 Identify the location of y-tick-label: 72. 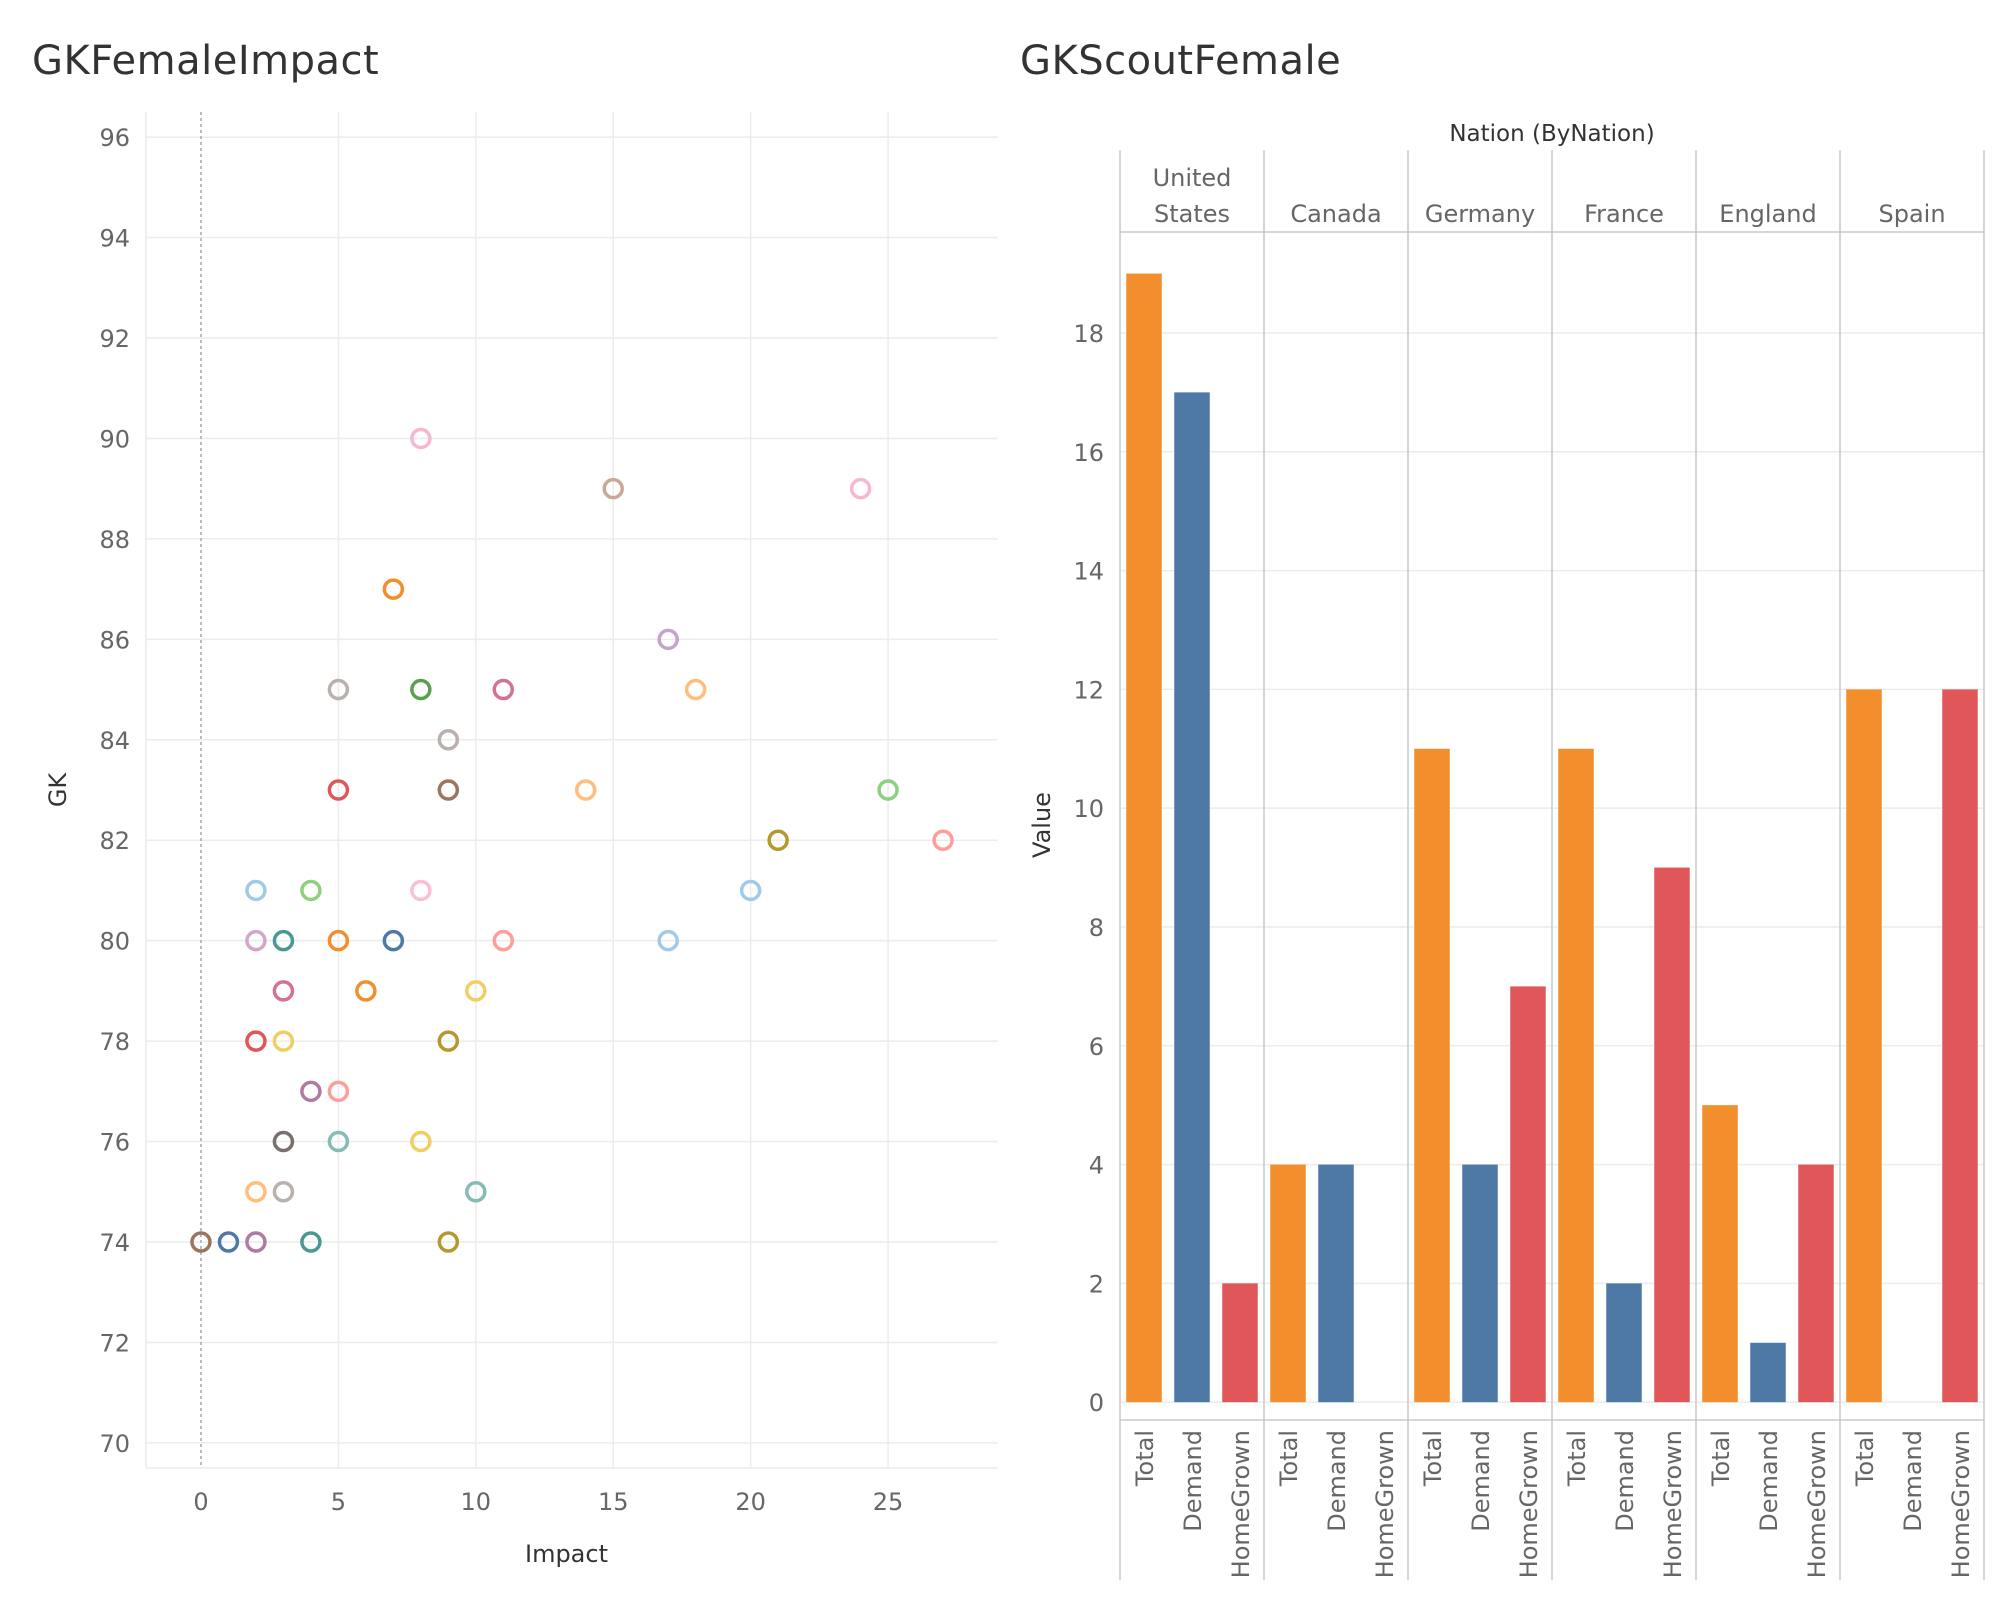
(114, 1343).